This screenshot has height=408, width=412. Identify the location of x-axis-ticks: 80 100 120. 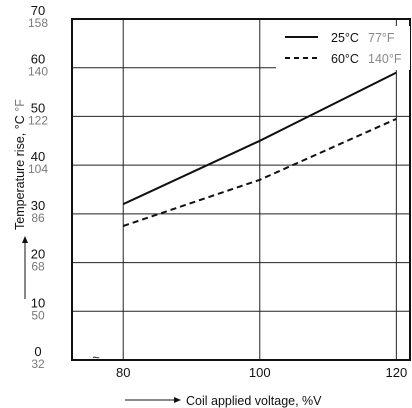
(261, 372).